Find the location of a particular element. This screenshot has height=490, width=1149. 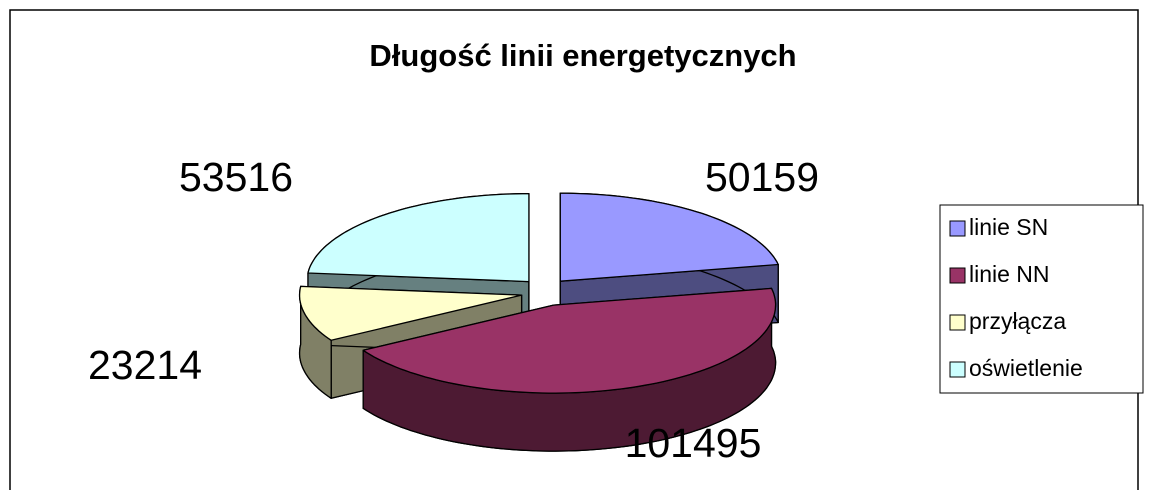

chart-title: Długość linii energetycznych is located at coordinates (582, 55).